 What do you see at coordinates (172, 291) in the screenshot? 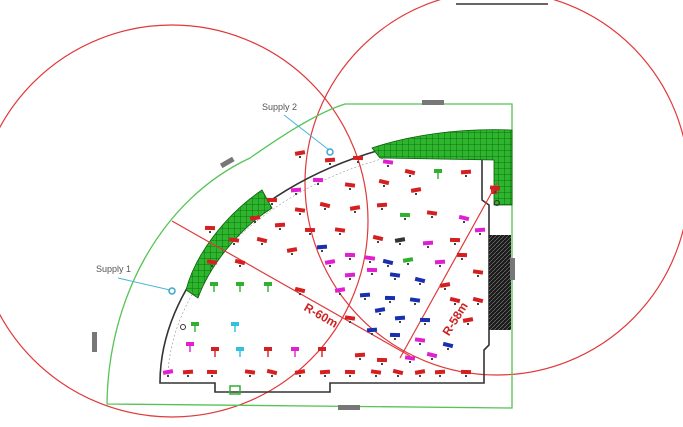
I see `supply-1-marker` at bounding box center [172, 291].